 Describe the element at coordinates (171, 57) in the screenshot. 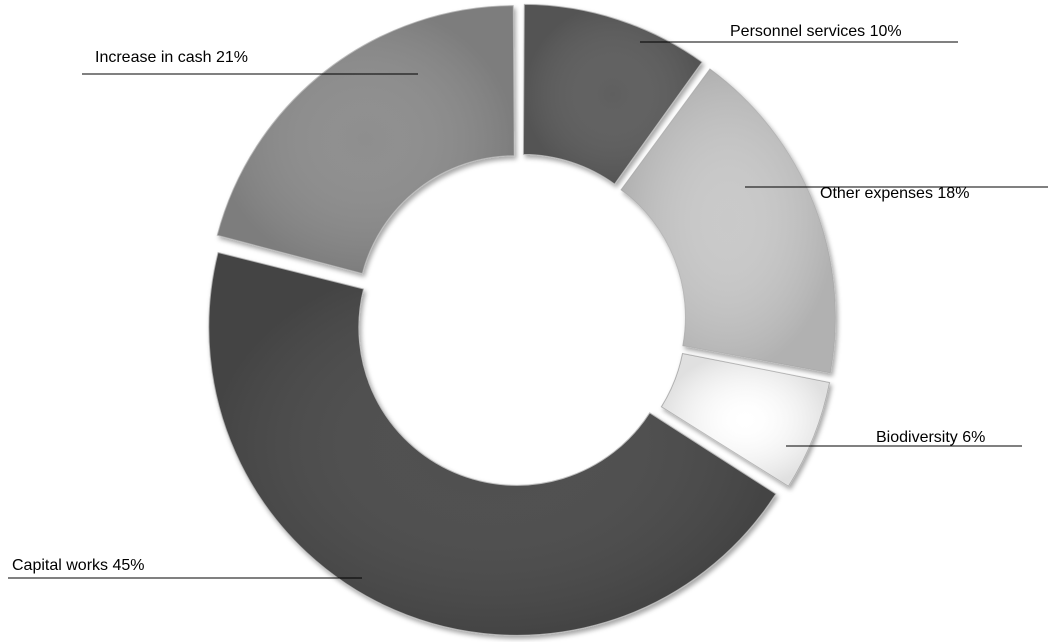

I see `slice-label: Increase in cash 21%` at that location.